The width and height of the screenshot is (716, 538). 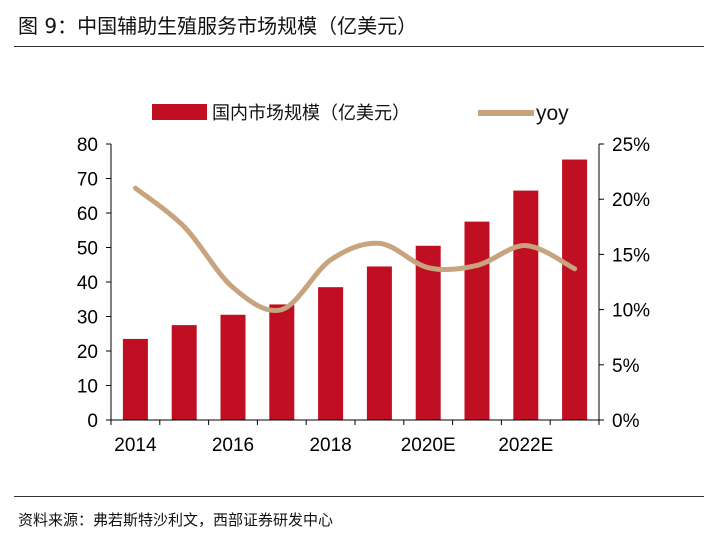 I want to click on left-tick-label-80: 80, so click(x=87, y=145).